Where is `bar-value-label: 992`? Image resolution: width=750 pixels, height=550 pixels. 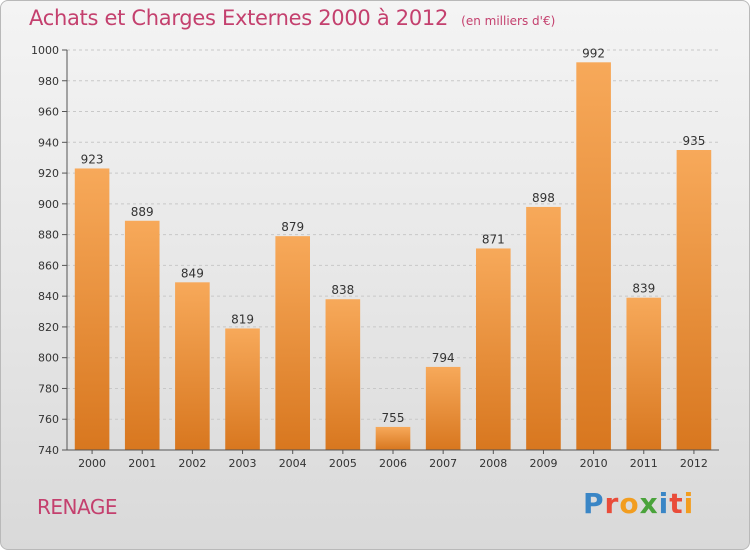
bar-value-label: 992 is located at coordinates (593, 53).